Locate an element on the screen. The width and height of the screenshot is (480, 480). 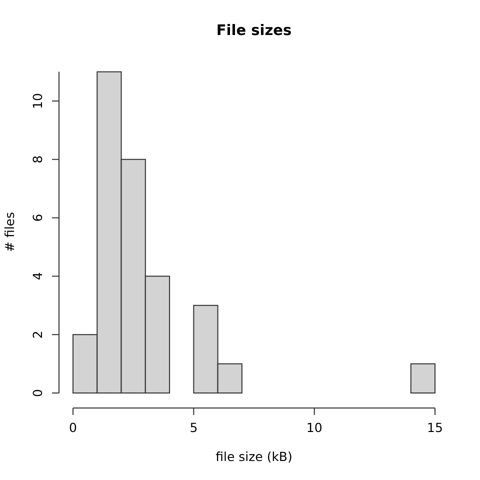
y-tick-label: 4 is located at coordinates (37, 276).